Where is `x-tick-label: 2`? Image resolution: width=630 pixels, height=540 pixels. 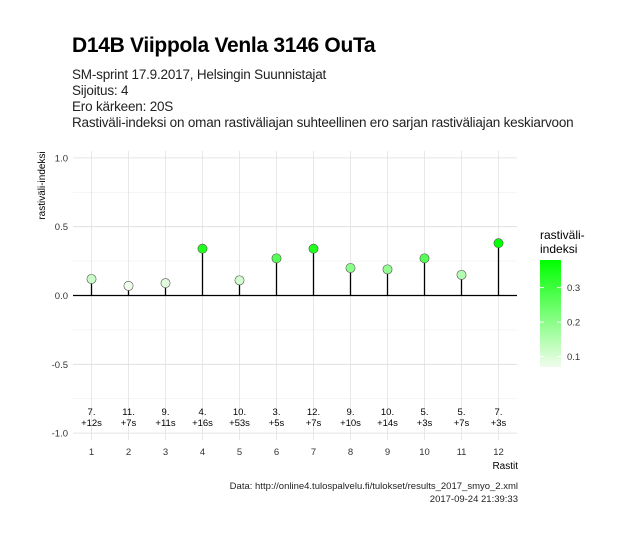
x-tick-label: 2 is located at coordinates (128, 452).